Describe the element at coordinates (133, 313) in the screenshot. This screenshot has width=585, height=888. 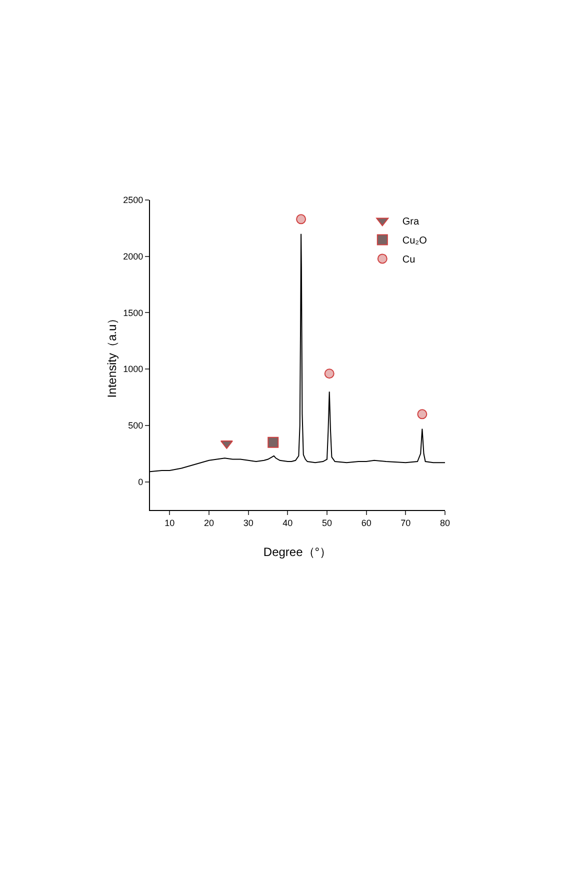
I see `y-tick-label: 1500` at that location.